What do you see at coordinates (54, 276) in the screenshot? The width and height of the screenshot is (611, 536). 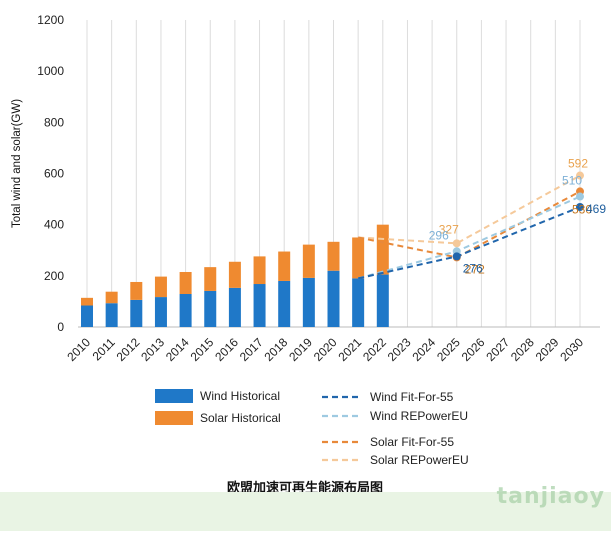 I see `y-tick-200: 200` at bounding box center [54, 276].